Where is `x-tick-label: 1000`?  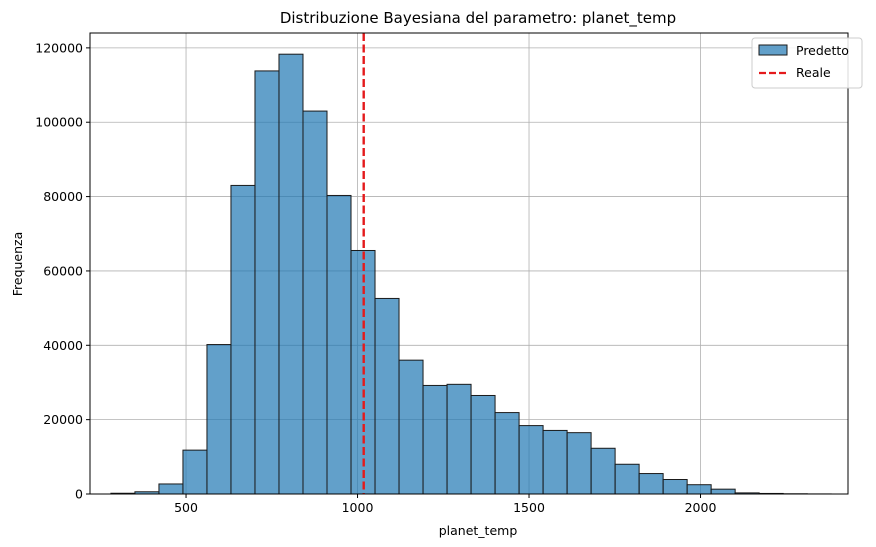
x-tick-label: 1000 is located at coordinates (358, 507).